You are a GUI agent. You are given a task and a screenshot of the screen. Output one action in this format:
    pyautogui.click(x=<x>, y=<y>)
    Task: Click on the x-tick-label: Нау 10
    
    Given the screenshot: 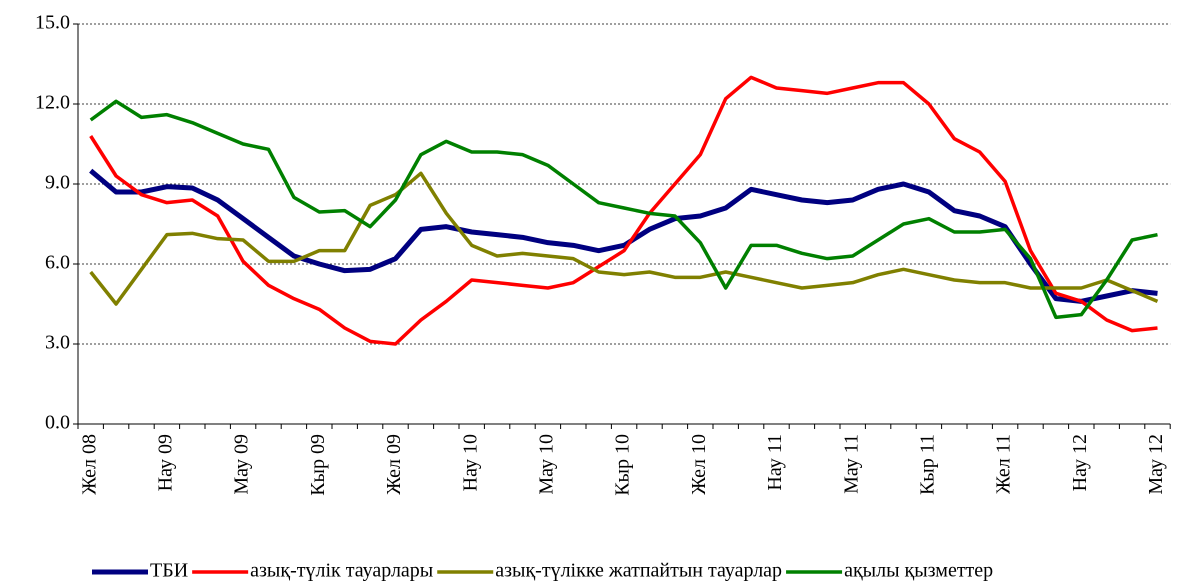 What is the action you would take?
    pyautogui.click(x=470, y=462)
    